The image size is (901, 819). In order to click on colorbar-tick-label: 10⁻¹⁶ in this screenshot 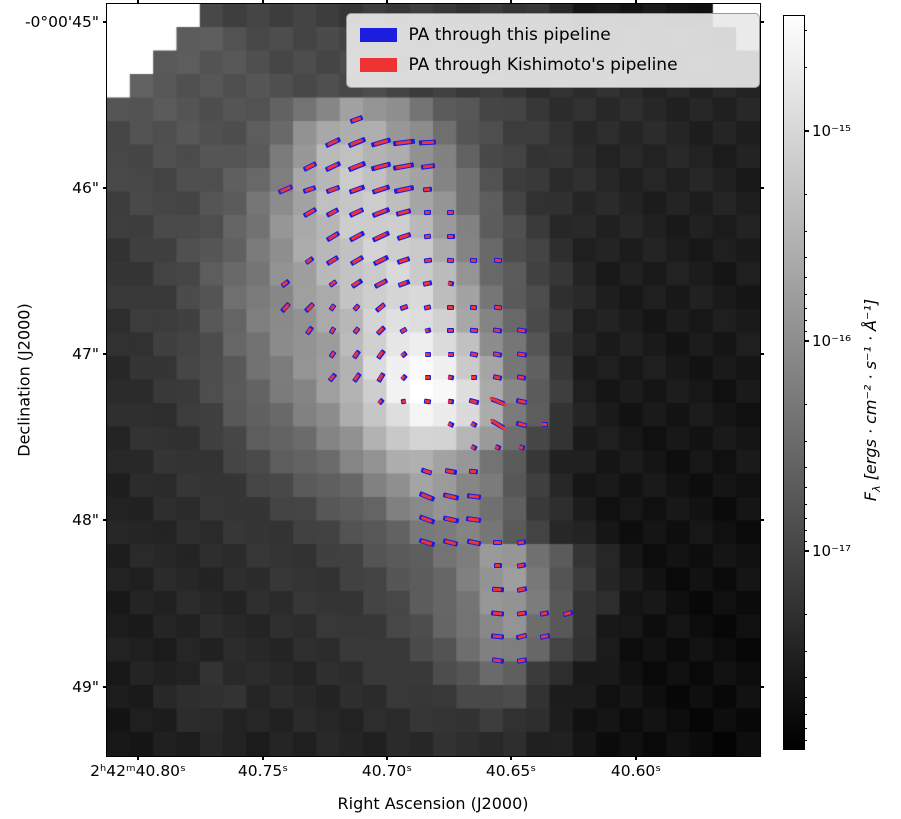, I will do `click(832, 341)`.